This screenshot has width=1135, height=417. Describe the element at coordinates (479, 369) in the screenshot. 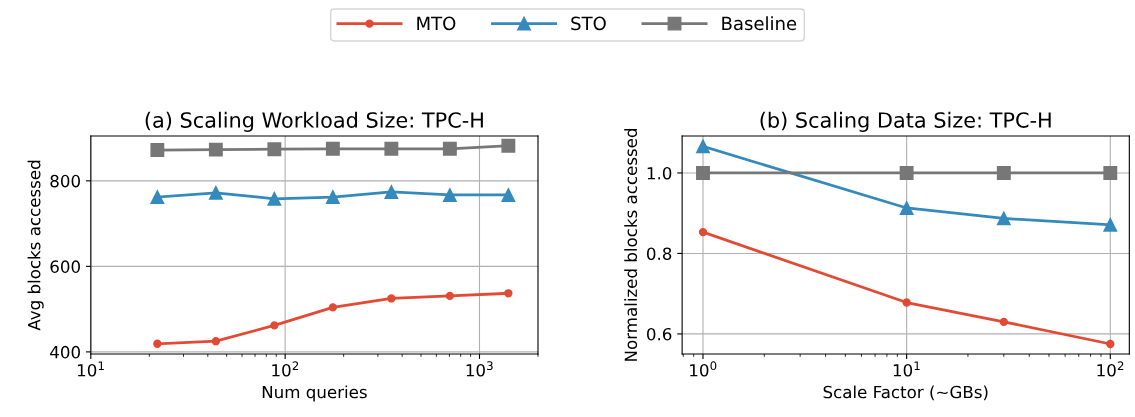

I see `x-tick-label: 10$^{3}$` at that location.